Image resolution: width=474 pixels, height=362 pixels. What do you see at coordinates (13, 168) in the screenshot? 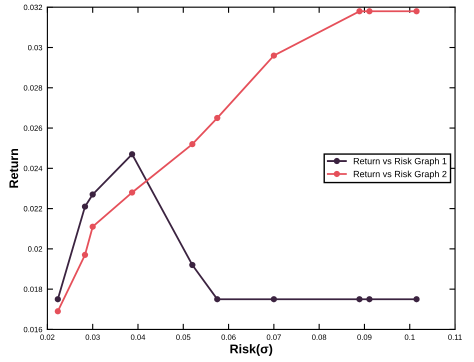
I see `y-axis-title: Return` at bounding box center [13, 168].